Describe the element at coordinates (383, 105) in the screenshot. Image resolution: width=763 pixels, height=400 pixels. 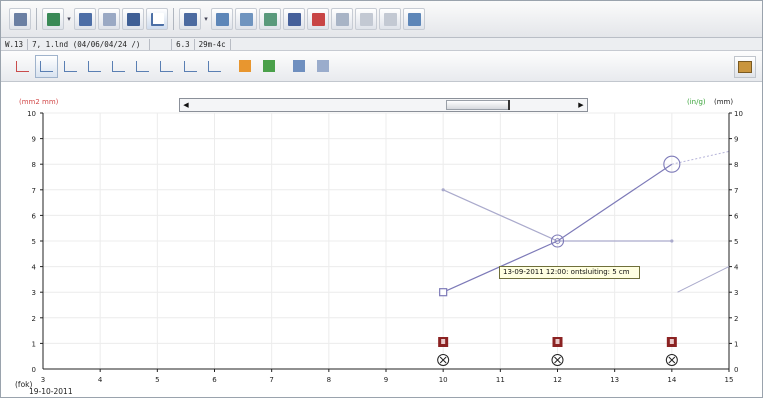
I see `chart-scrollbar: ◀ ▶` at that location.